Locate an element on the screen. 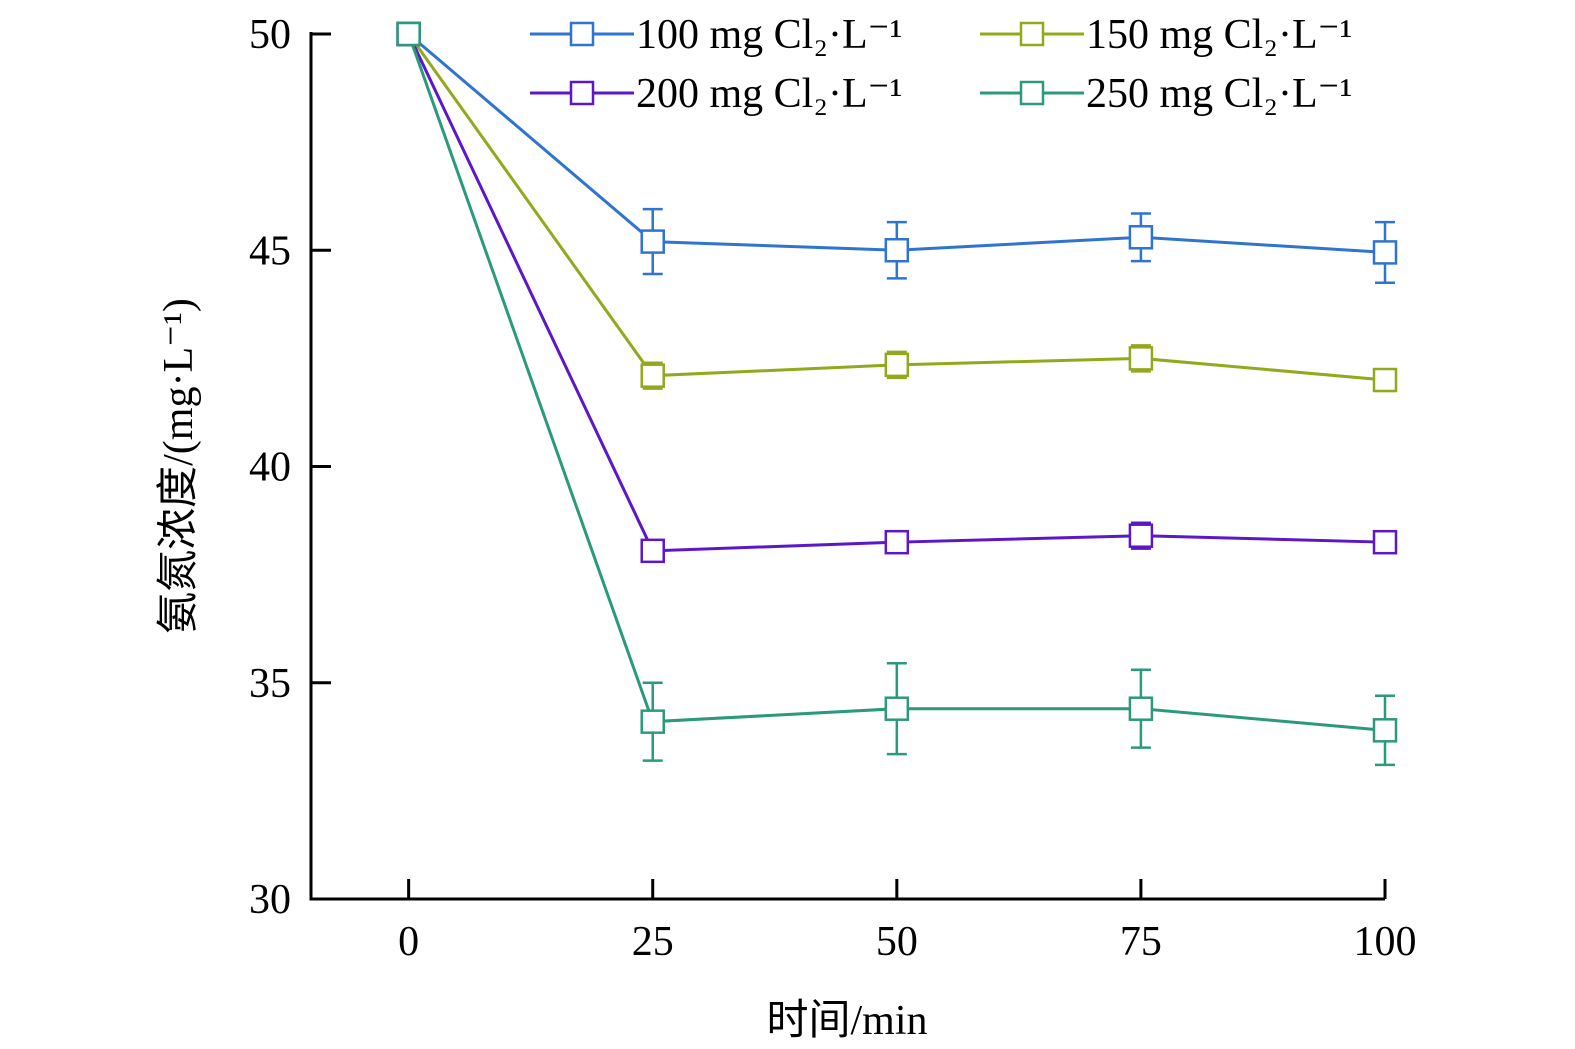 Image resolution: width=1575 pixels, height=1049 pixels. legend-label: 250 mg Cl₂·L⁻¹ is located at coordinates (1219, 94).